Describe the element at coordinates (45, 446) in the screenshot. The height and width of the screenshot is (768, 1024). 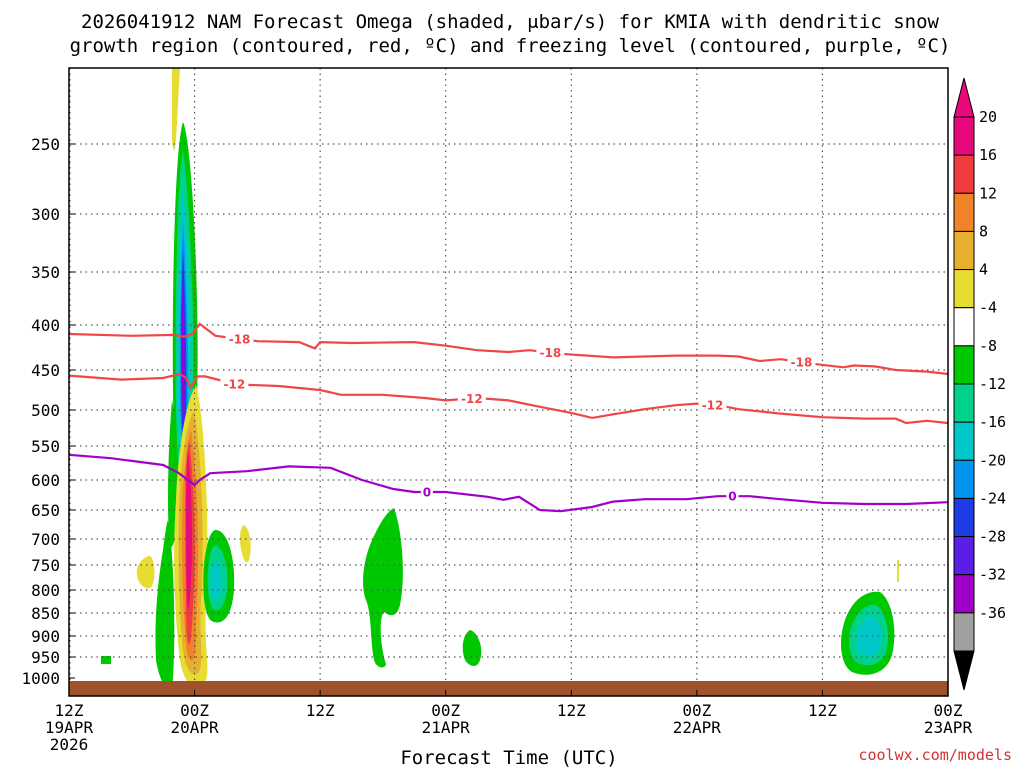
I see `y-tick-label-550: 550` at that location.